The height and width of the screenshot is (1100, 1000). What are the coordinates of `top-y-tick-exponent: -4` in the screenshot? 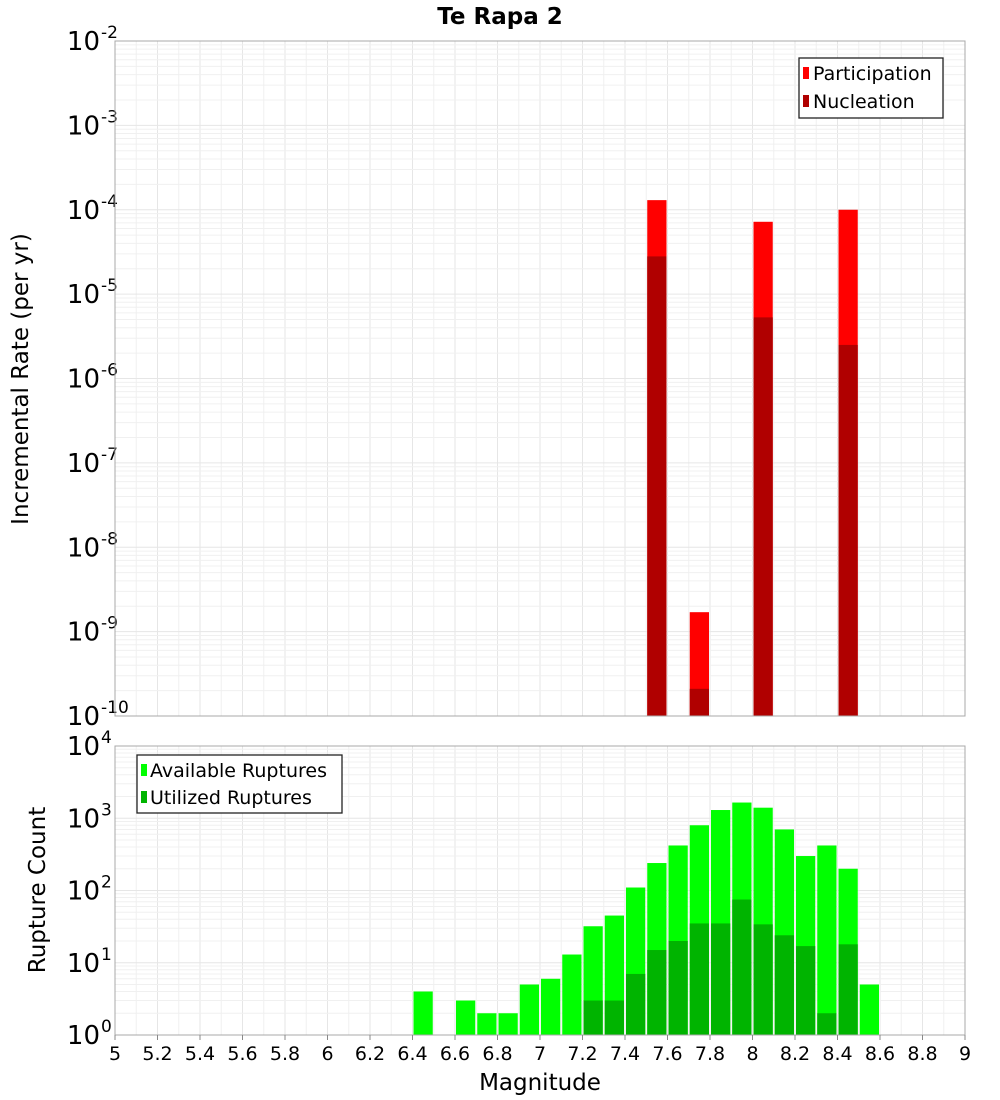 It's located at (109, 202).